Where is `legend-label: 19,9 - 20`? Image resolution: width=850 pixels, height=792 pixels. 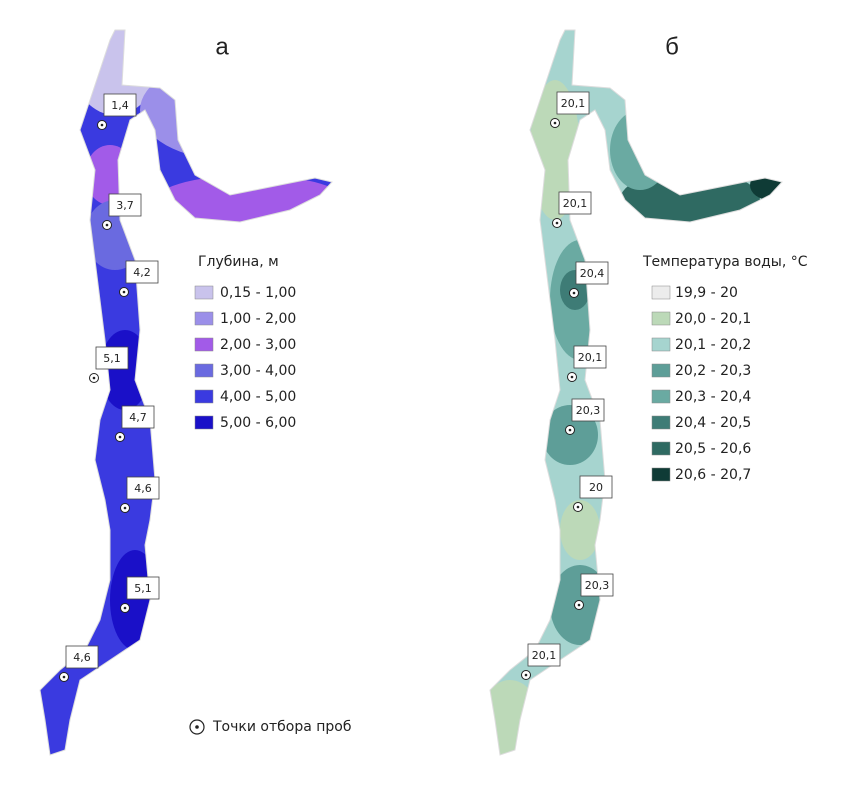 legend-label: 19,9 - 20 is located at coordinates (706, 293).